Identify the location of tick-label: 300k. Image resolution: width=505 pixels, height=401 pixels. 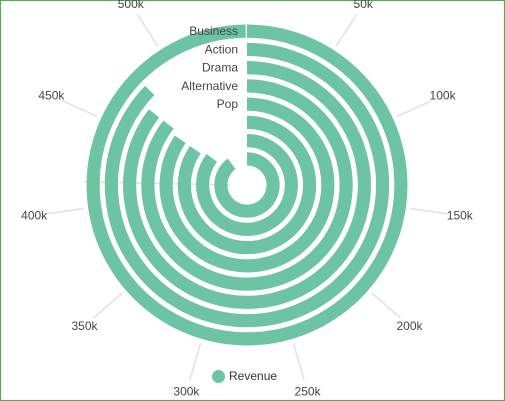
(186, 391).